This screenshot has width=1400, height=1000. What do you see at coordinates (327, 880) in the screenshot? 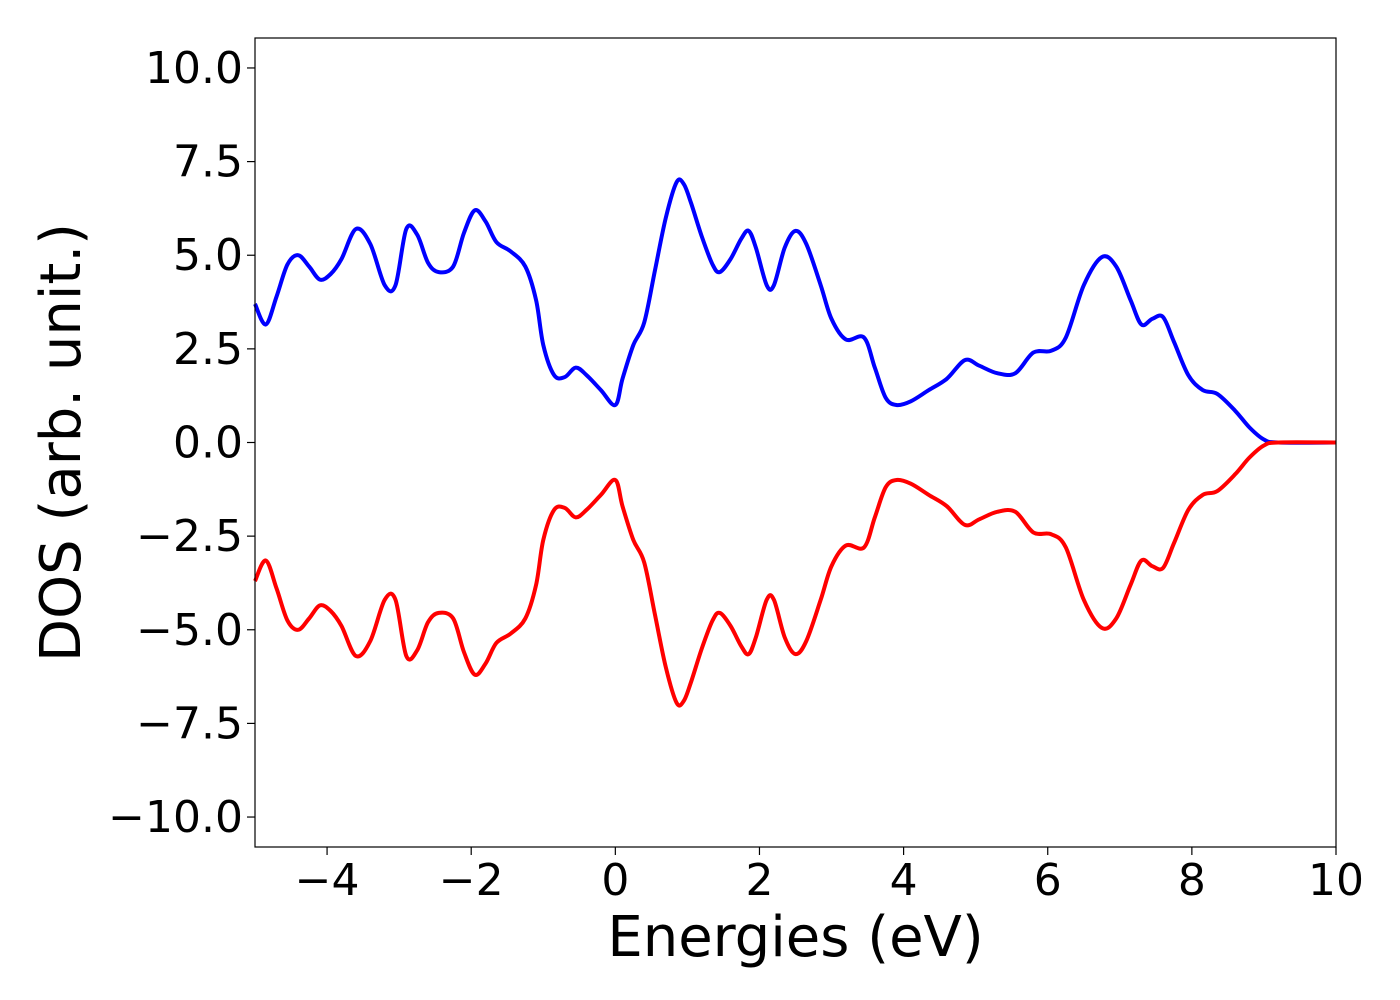
I see `x-tick-label: −4` at bounding box center [327, 880].